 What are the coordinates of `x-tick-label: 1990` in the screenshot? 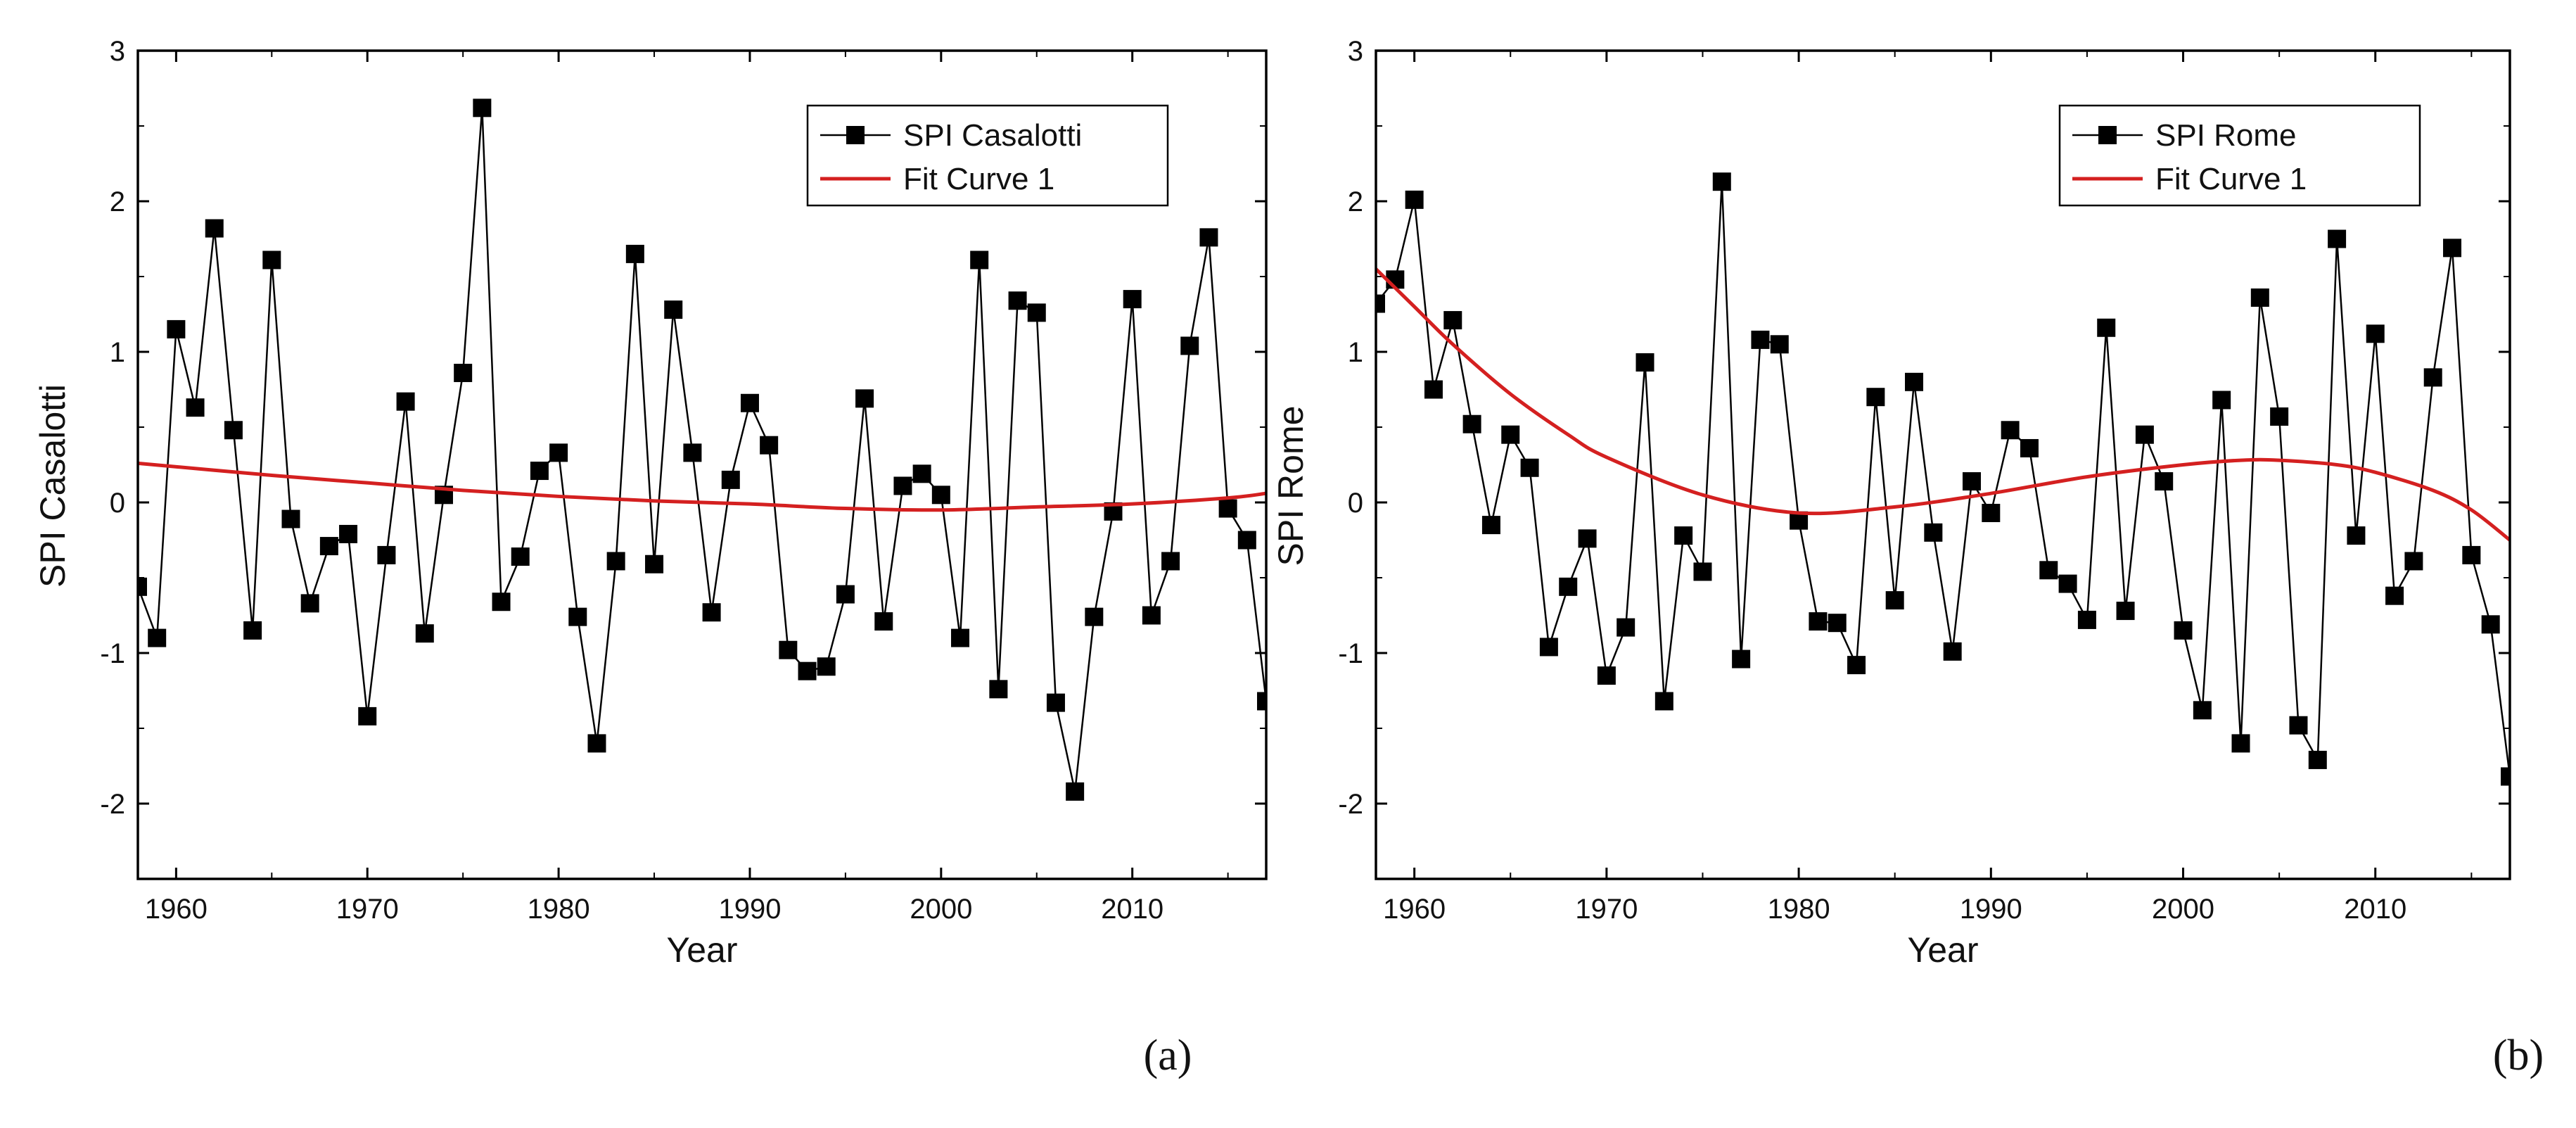 It's located at (749, 909).